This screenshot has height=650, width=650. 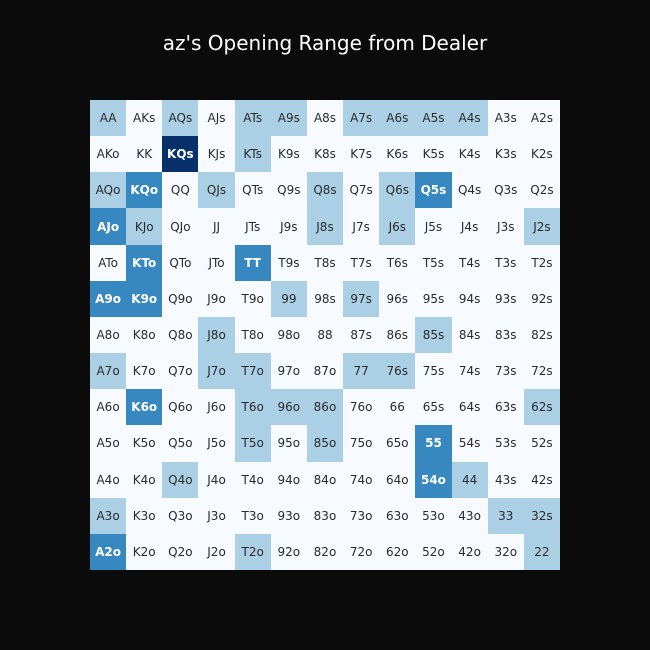 What do you see at coordinates (108, 298) in the screenshot?
I see `hand-cell-a9o: A9o` at bounding box center [108, 298].